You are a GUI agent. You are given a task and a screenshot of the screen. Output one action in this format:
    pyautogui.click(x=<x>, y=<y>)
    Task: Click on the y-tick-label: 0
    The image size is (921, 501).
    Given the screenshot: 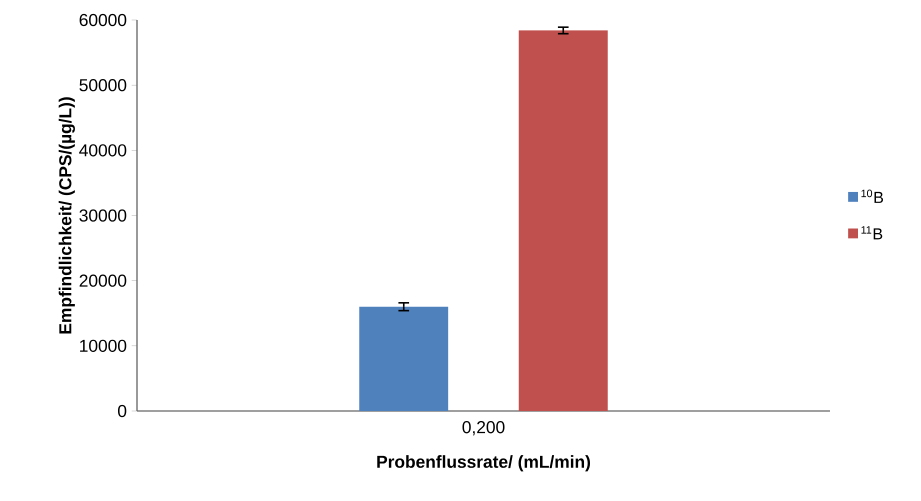 What is the action you would take?
    pyautogui.click(x=122, y=411)
    